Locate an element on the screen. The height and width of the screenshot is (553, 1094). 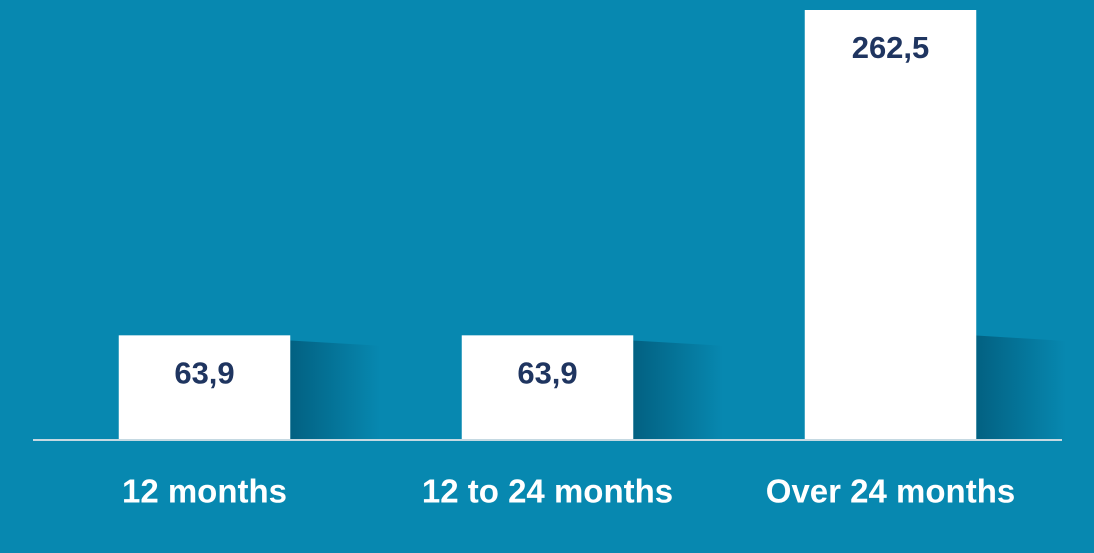
x-tick-label: Over 24 months is located at coordinates (890, 491).